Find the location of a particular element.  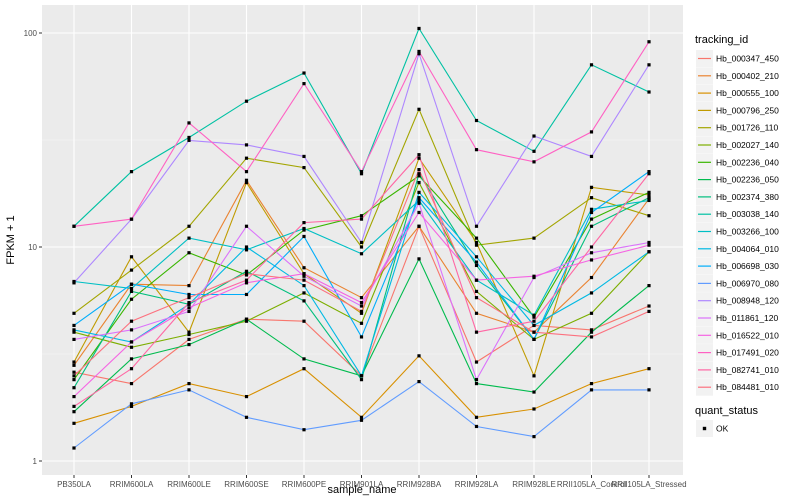

legend-item: Hb_000555_100 is located at coordinates (737, 93).